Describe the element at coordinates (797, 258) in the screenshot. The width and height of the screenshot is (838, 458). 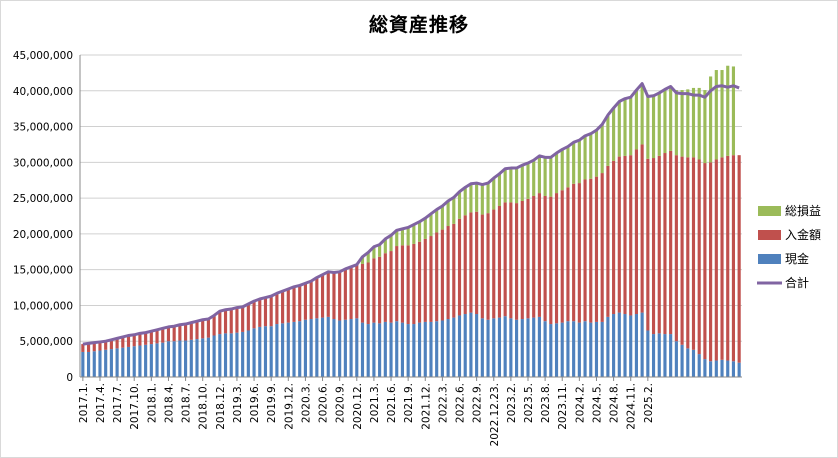
I see `legend-label: 現金` at that location.